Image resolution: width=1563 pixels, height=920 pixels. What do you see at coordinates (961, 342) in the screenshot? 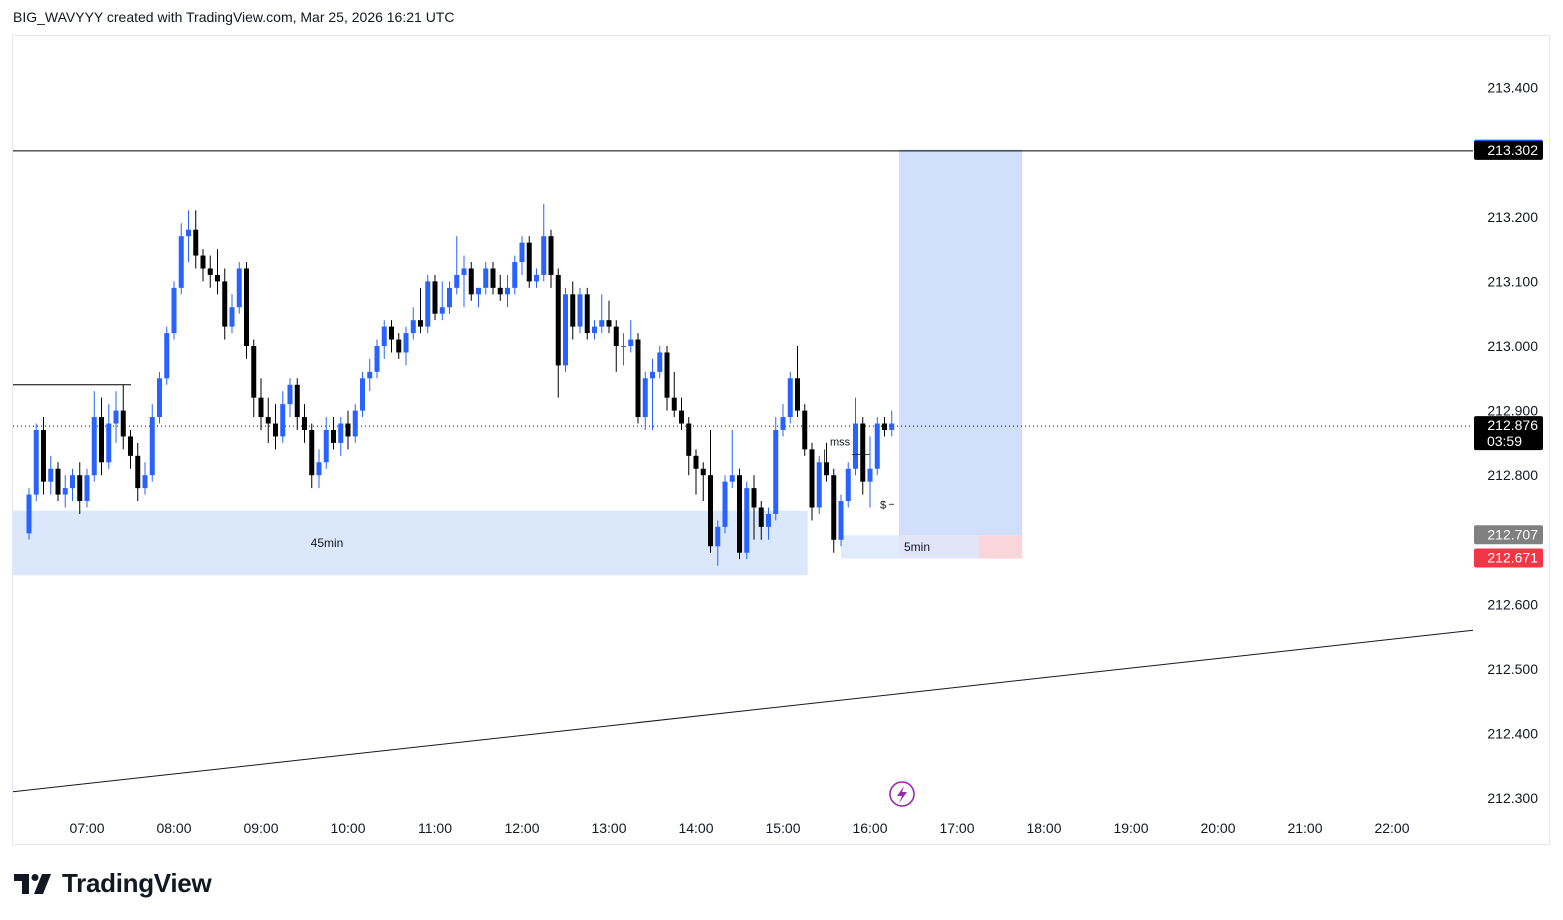
I see `target-zone` at bounding box center [961, 342].